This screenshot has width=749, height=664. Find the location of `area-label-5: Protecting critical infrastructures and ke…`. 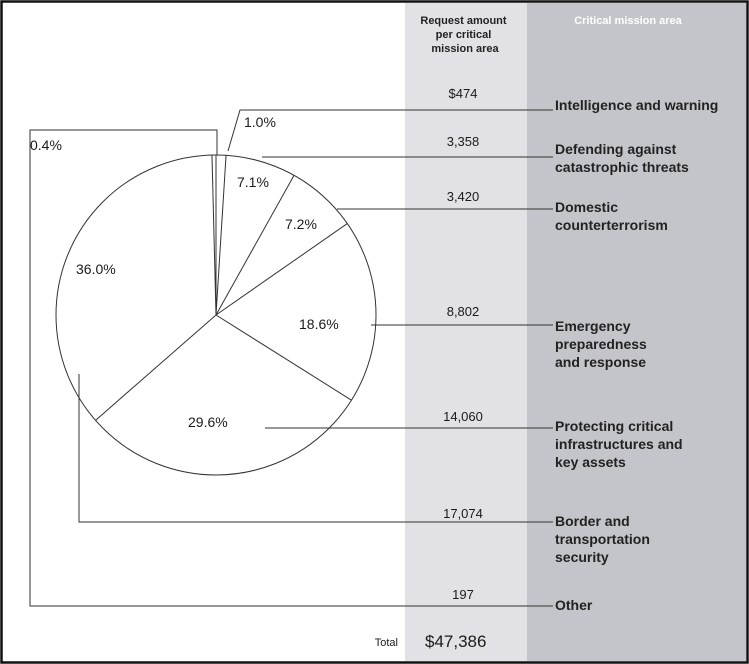

area-label-5: Protecting critical infrastructures and ke… is located at coordinates (619, 444).